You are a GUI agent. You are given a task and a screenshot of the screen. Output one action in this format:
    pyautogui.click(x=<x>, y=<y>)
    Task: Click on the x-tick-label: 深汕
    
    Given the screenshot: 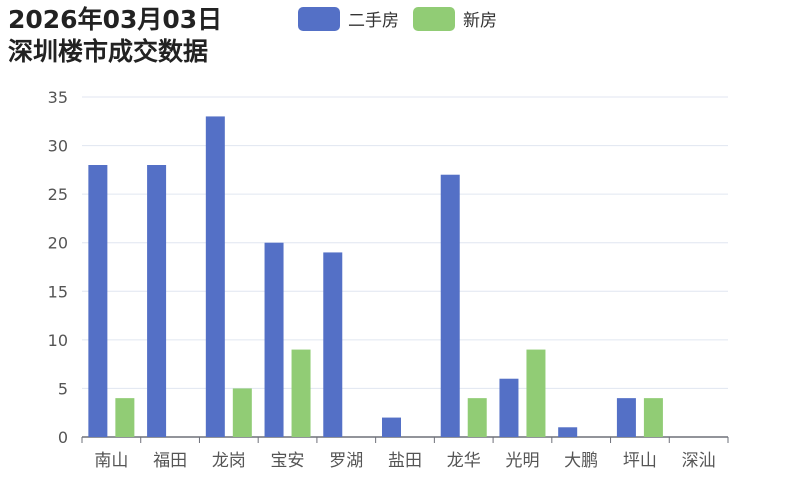 What is the action you would take?
    pyautogui.click(x=699, y=461)
    